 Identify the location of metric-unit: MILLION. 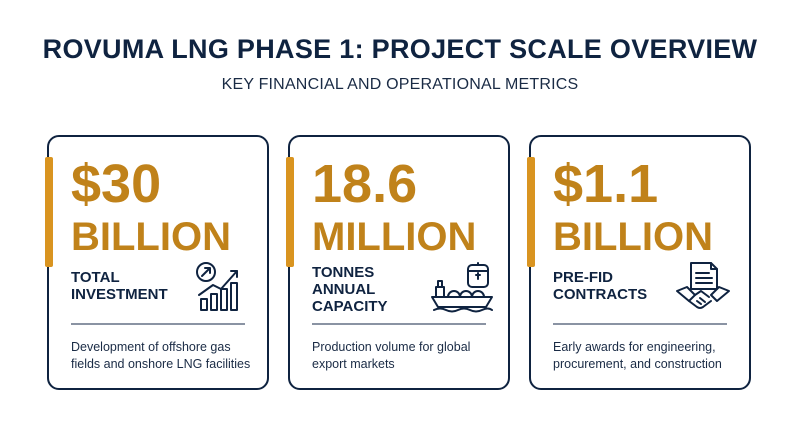
(394, 237).